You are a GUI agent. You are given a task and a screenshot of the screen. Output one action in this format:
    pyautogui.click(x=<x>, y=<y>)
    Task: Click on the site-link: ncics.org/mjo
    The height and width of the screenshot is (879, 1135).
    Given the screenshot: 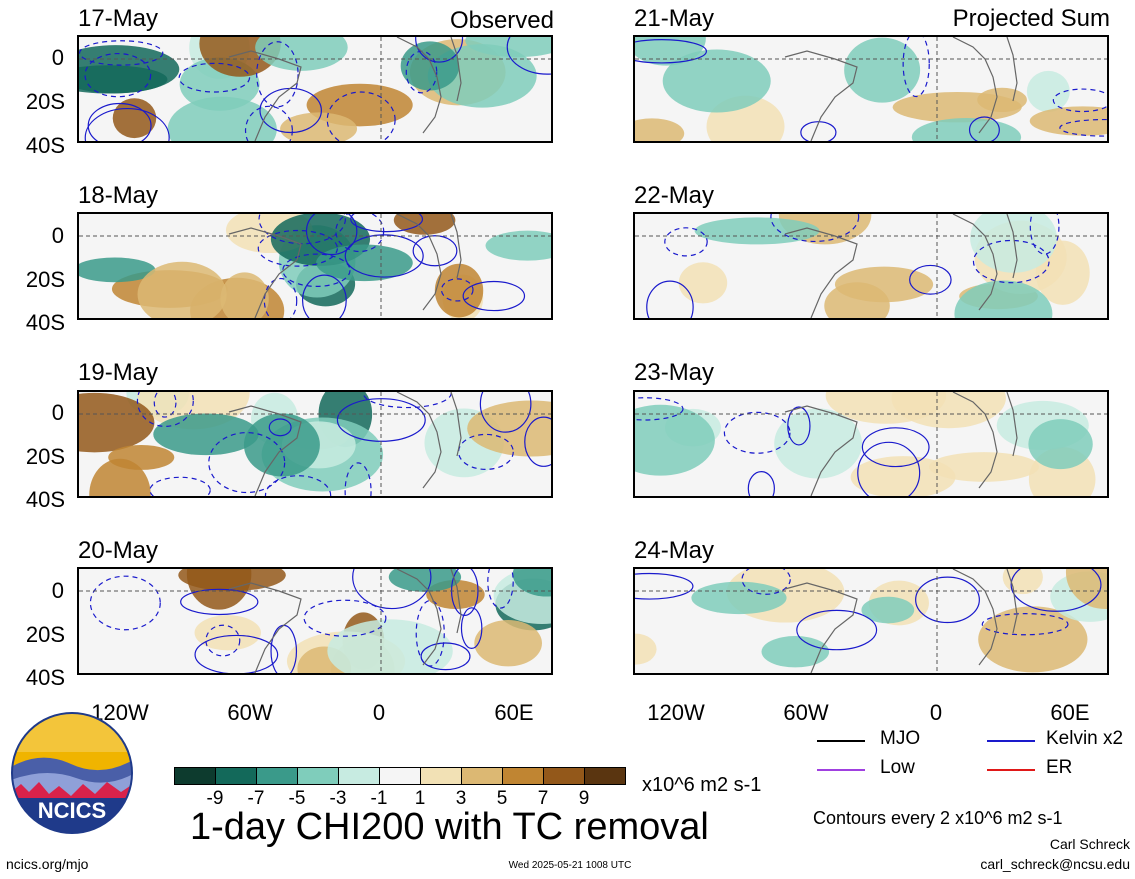 What is the action you would take?
    pyautogui.click(x=47, y=864)
    